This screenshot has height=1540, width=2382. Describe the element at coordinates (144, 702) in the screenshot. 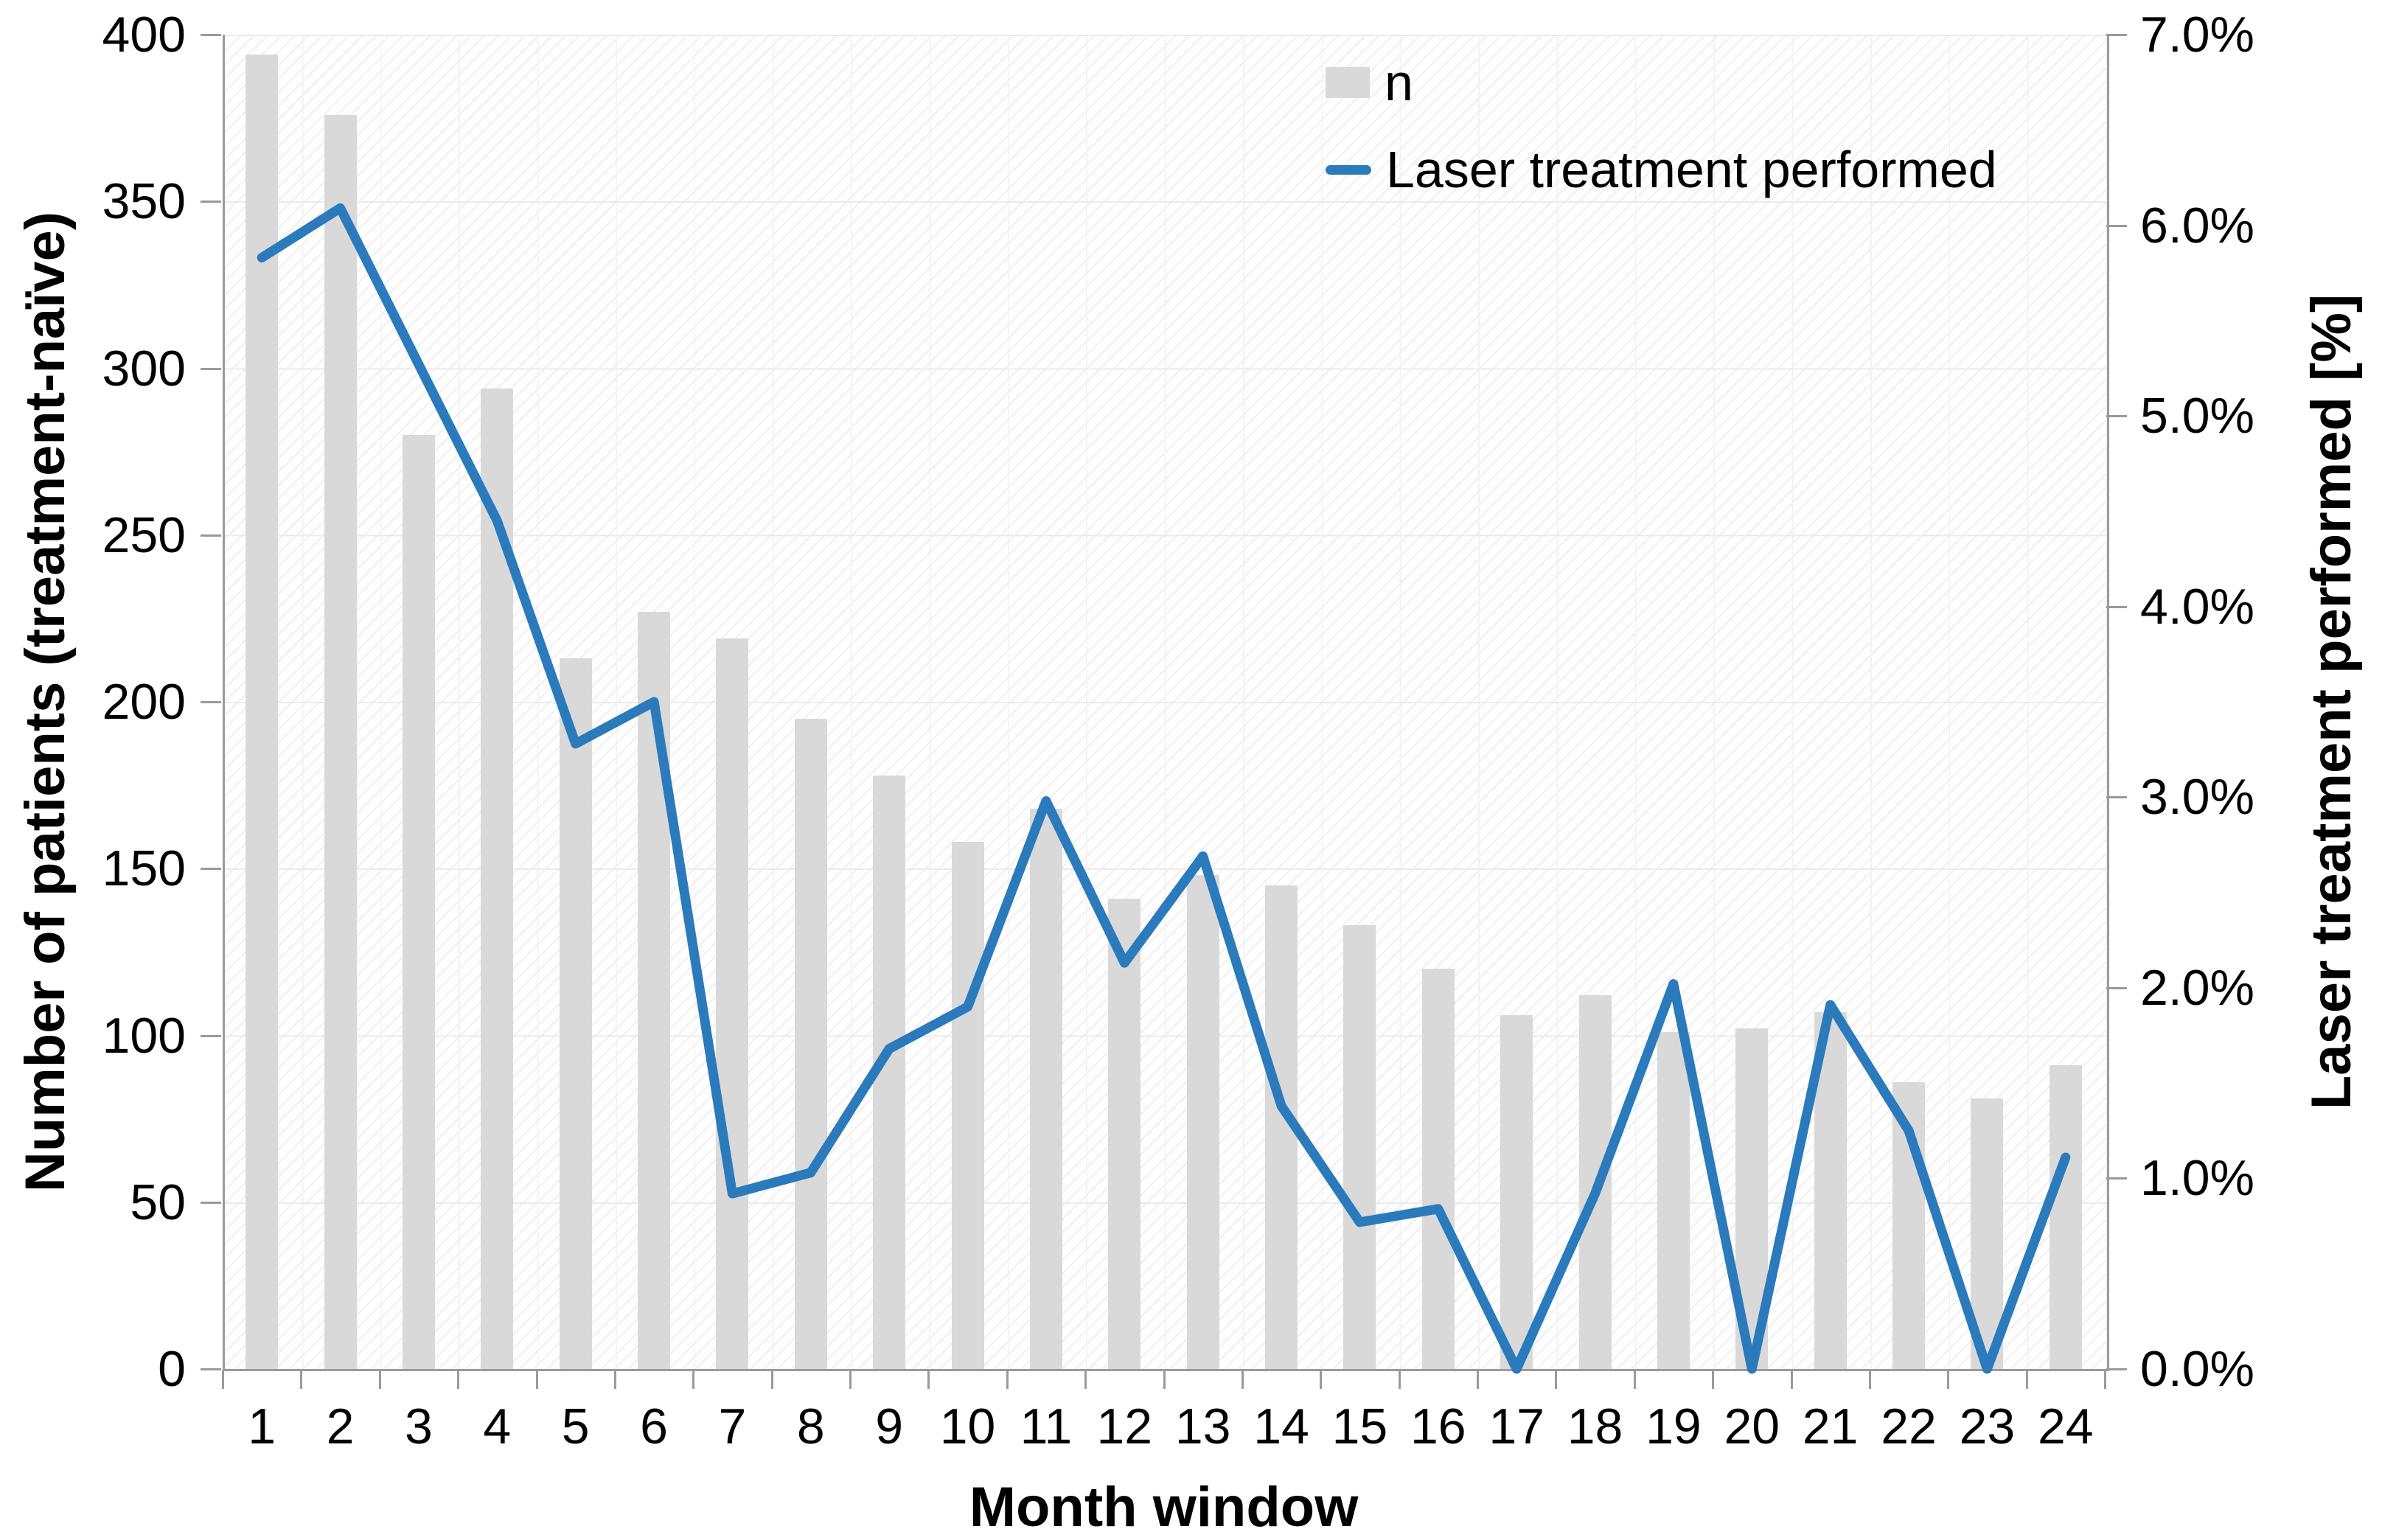

I see `left-axis-tick-label: 200` at that location.